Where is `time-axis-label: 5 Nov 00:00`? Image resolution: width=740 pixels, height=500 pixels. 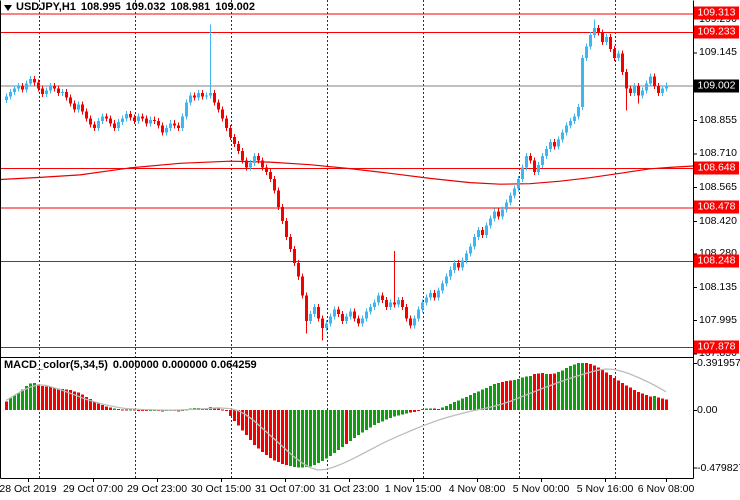
time-axis-label: 5 Nov 00:00 is located at coordinates (541, 489).